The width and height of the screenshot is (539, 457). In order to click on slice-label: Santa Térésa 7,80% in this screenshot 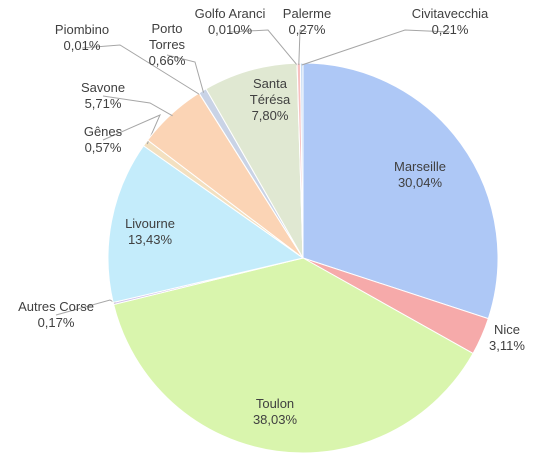, I will do `click(270, 100)`.